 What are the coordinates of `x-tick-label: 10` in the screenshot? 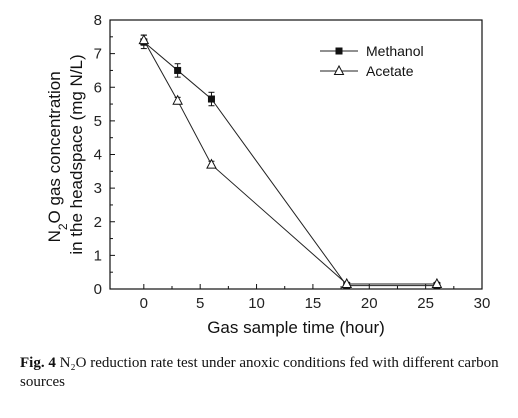 It's located at (256, 303).